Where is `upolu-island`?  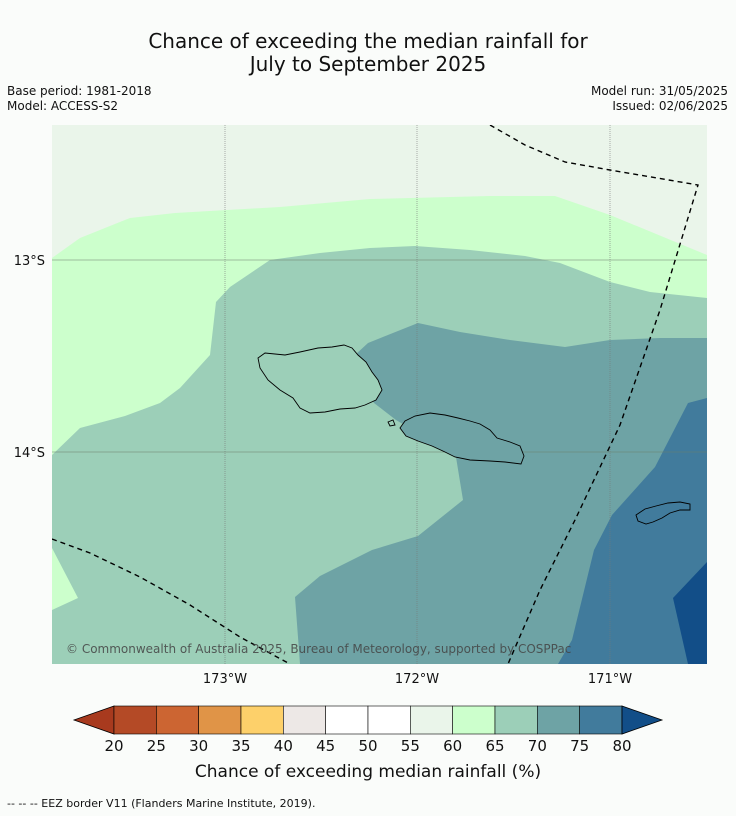
upolu-island is located at coordinates (462, 438).